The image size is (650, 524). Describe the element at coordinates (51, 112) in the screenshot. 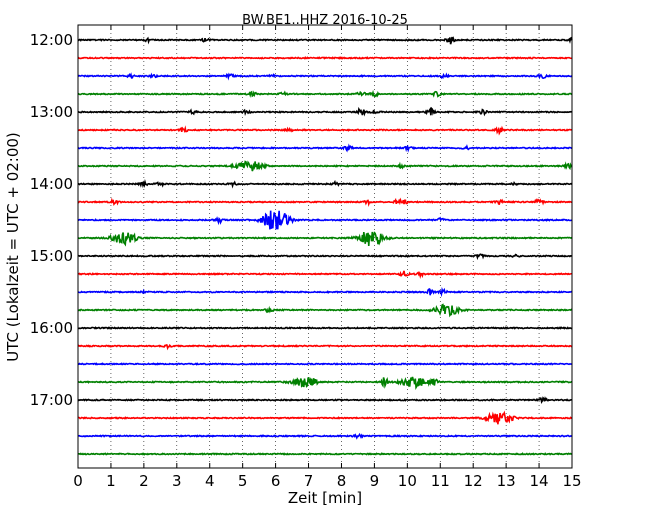

I see `y-tick-label: 13:00` at that location.